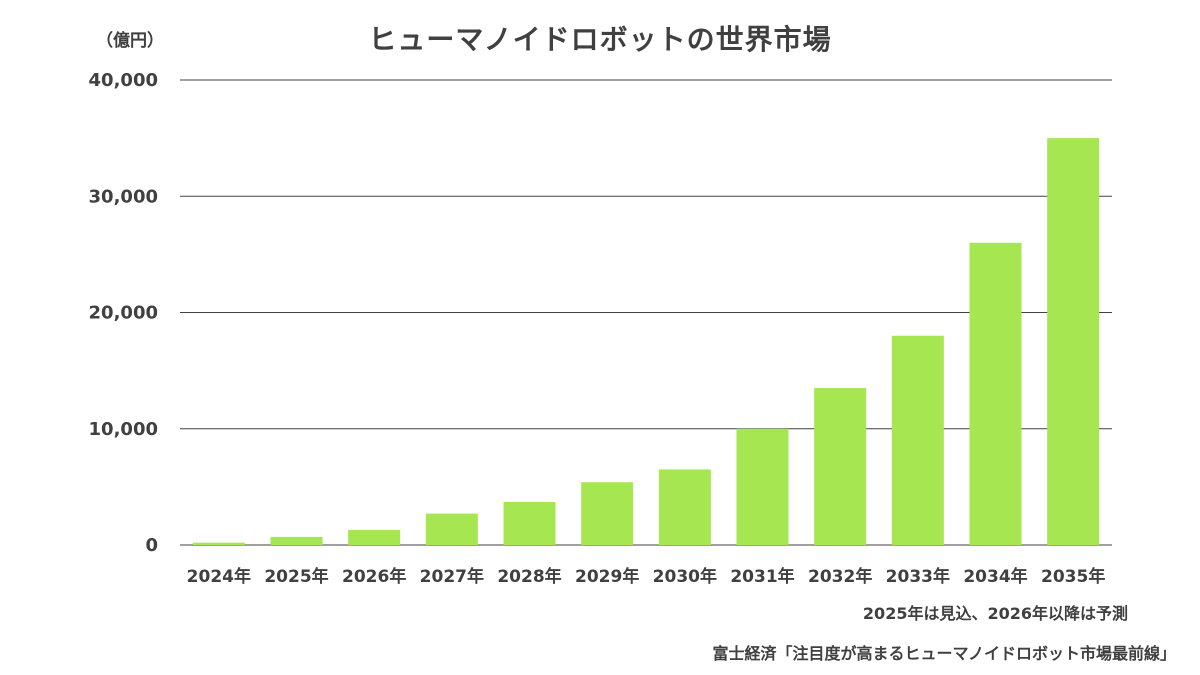  What do you see at coordinates (123, 196) in the screenshot?
I see `y-tick-label: 30,000` at bounding box center [123, 196].